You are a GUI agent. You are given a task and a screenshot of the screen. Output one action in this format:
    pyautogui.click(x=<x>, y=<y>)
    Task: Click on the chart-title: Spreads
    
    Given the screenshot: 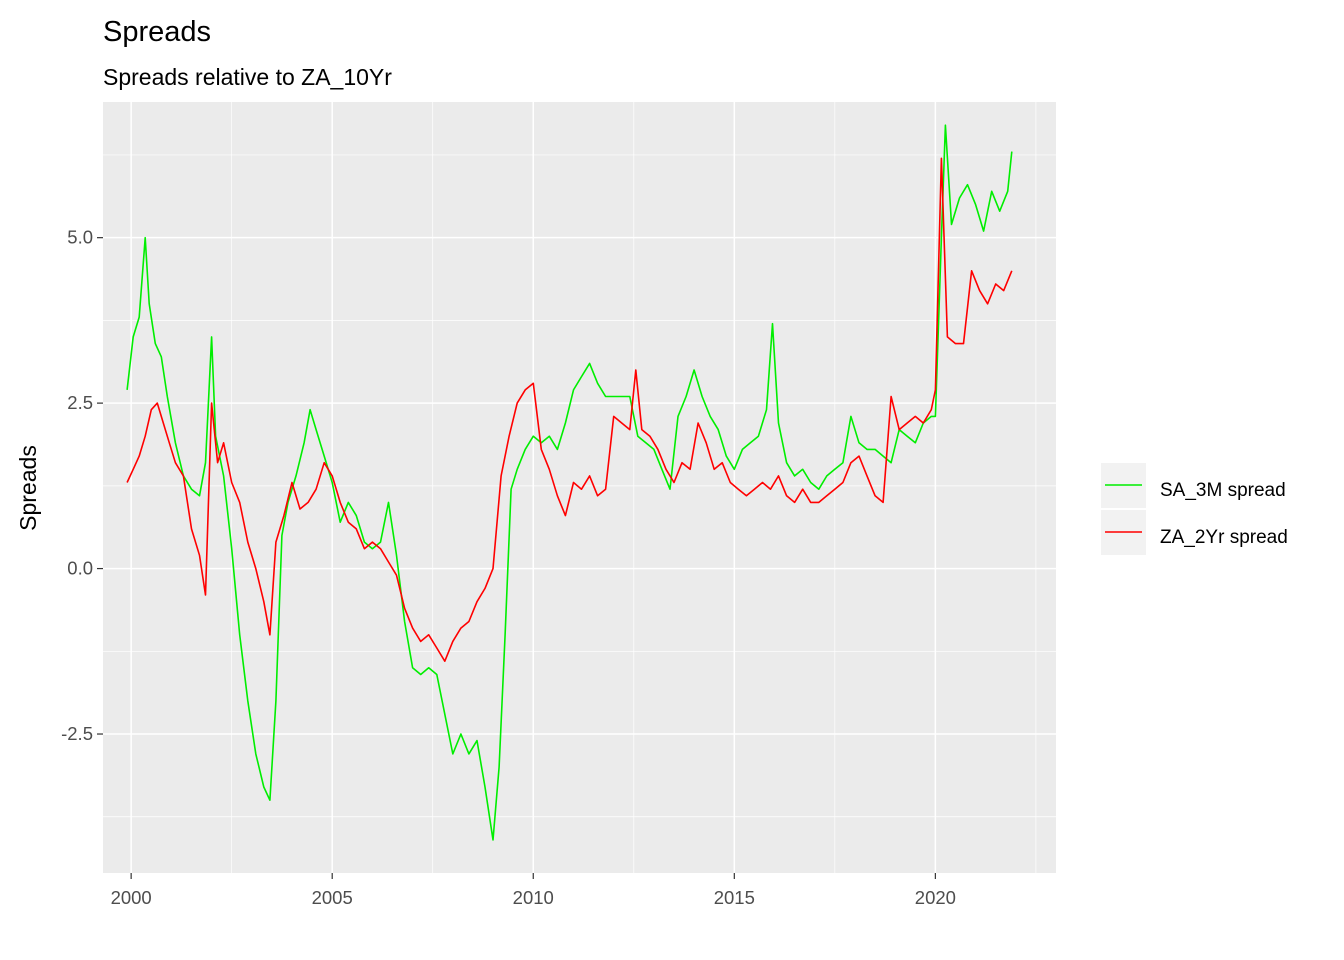 What is the action you would take?
    pyautogui.click(x=157, y=32)
    